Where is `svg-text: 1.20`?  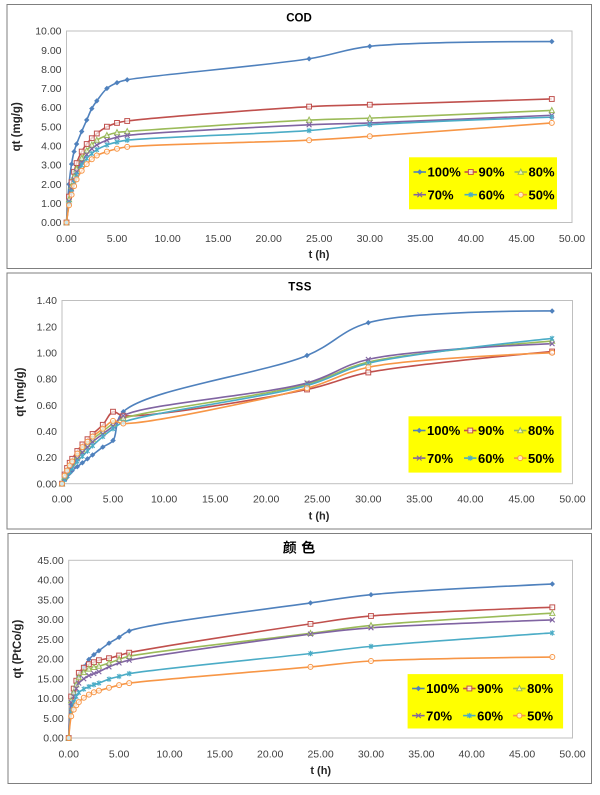 svg-text: 1.20 is located at coordinates (47, 327).